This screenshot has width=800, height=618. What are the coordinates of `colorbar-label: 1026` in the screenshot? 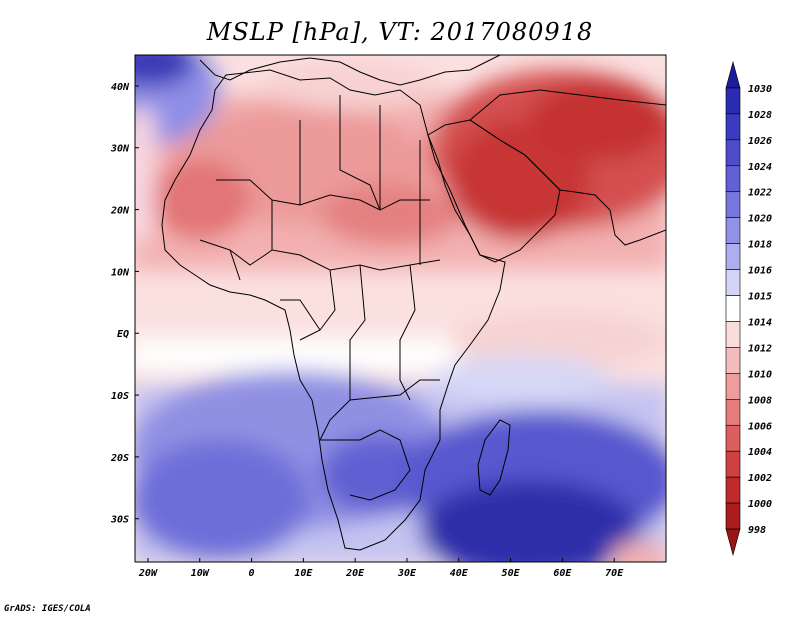 It's located at (760, 141).